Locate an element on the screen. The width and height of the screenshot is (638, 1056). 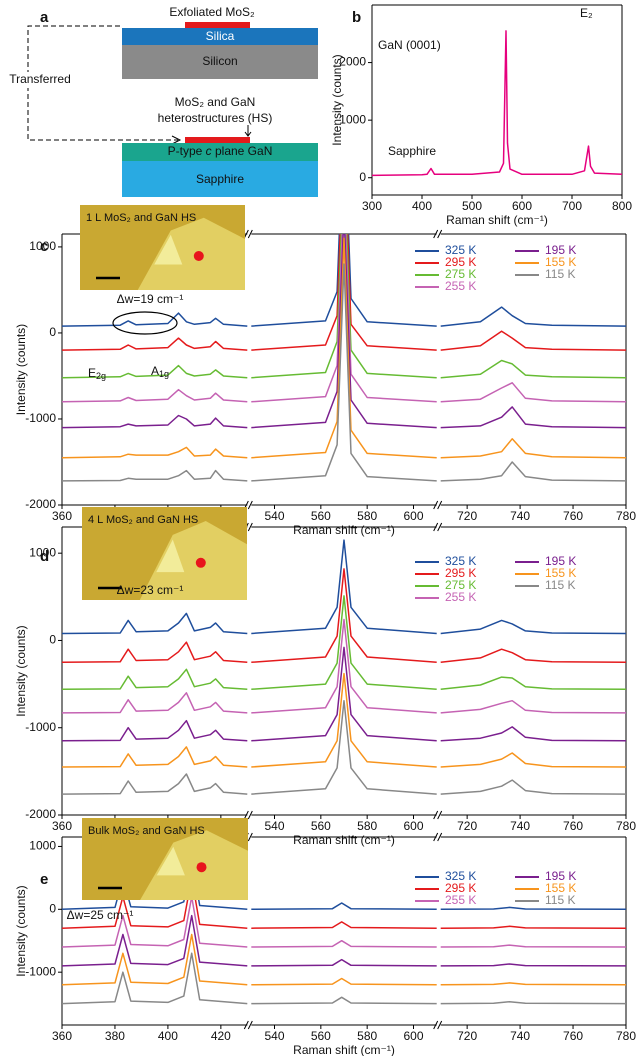
annotation: A1g is located at coordinates (160, 371).